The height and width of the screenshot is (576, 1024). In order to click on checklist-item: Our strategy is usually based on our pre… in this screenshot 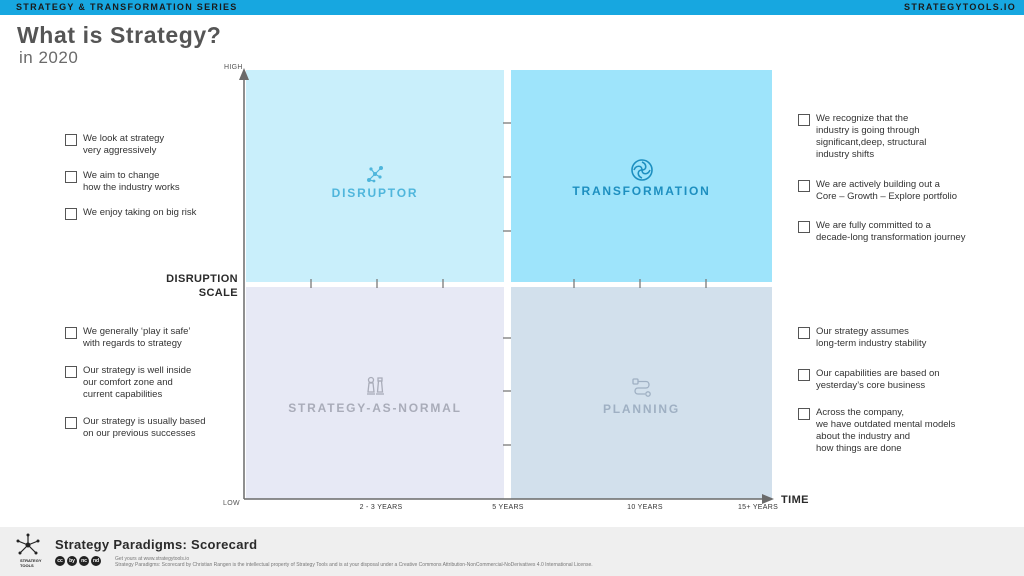, I will do `click(135, 428)`.